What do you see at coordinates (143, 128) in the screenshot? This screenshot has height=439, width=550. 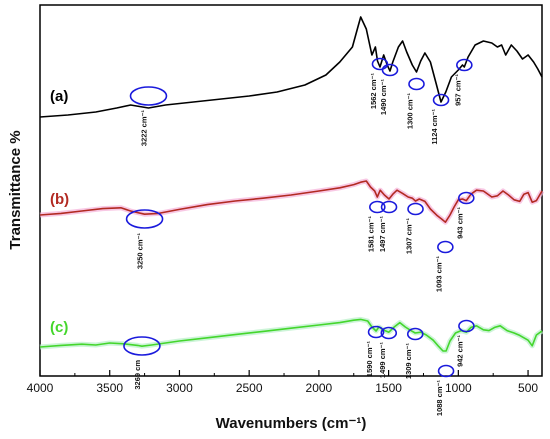 I see `peak-label: 3222 cm⁻¹` at bounding box center [143, 128].